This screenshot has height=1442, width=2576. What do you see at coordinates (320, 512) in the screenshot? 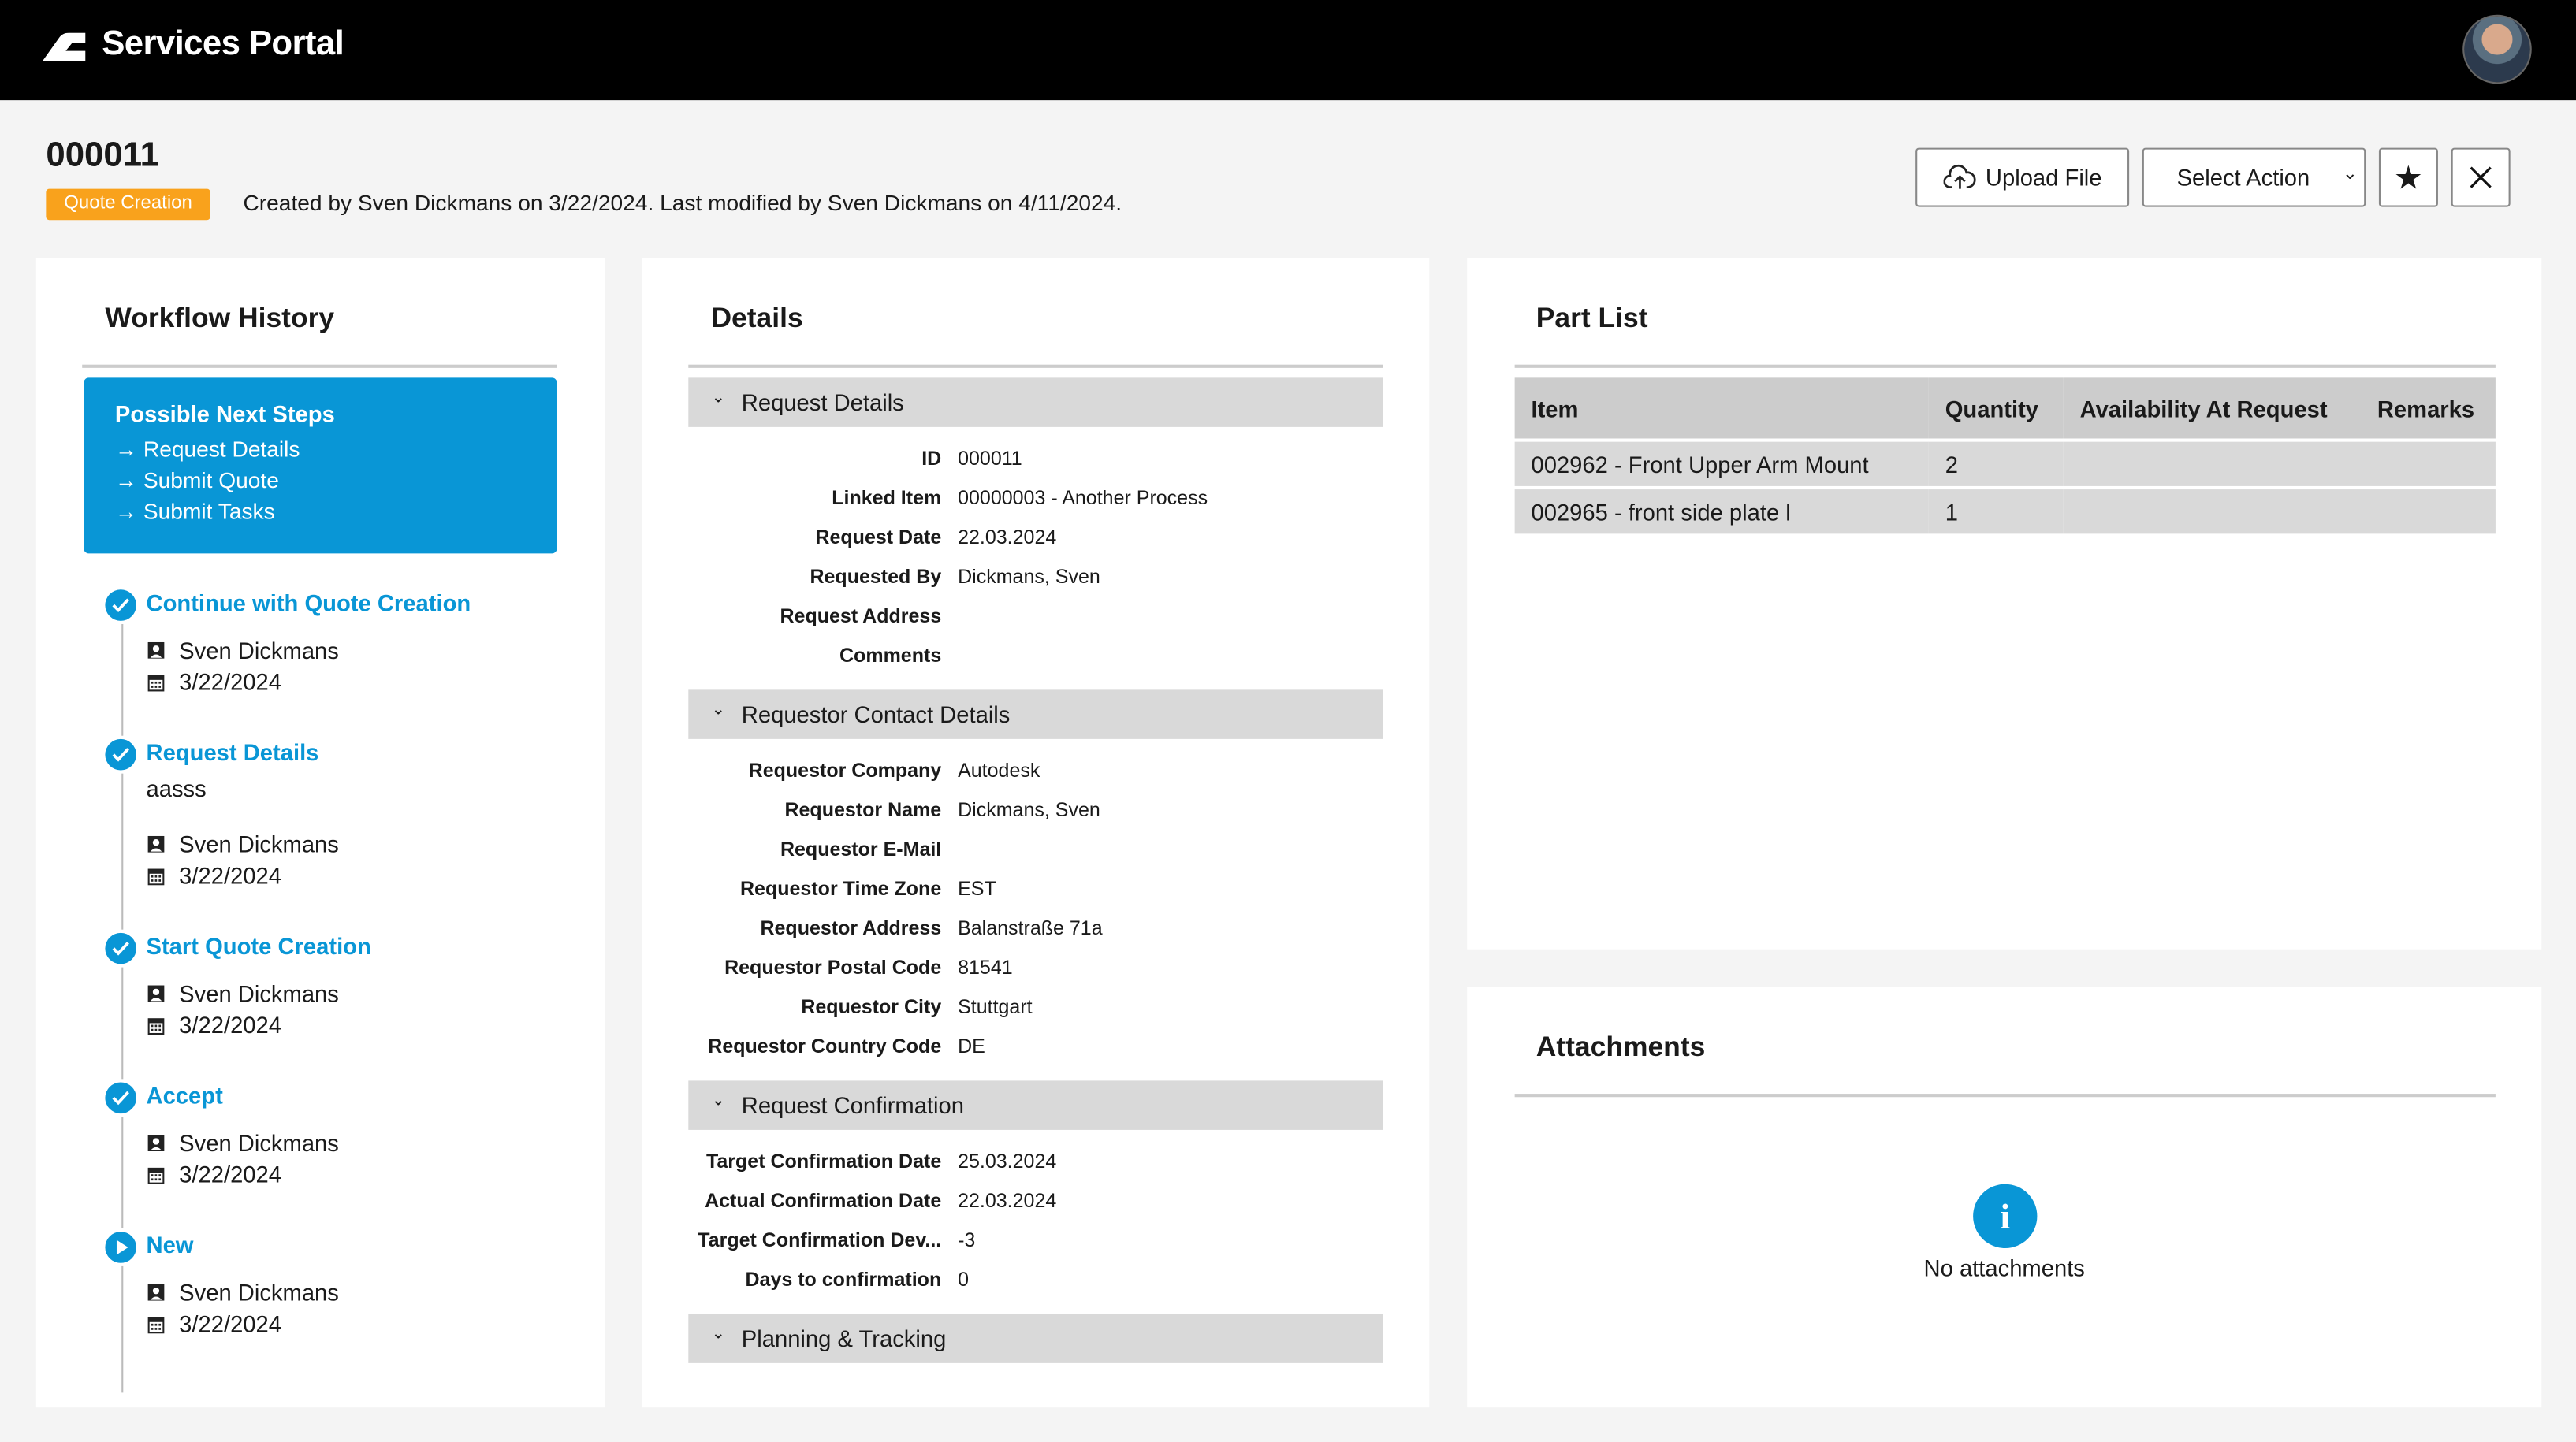
I see `next-step-link: → Submit Tasks` at bounding box center [320, 512].